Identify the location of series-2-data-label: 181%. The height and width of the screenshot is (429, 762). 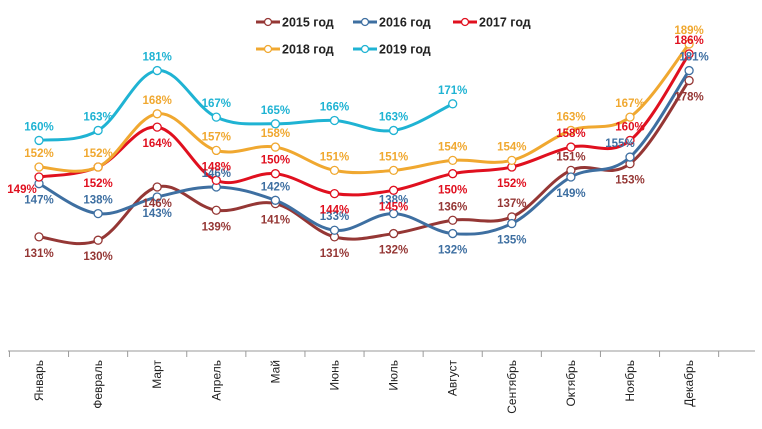
(693, 58).